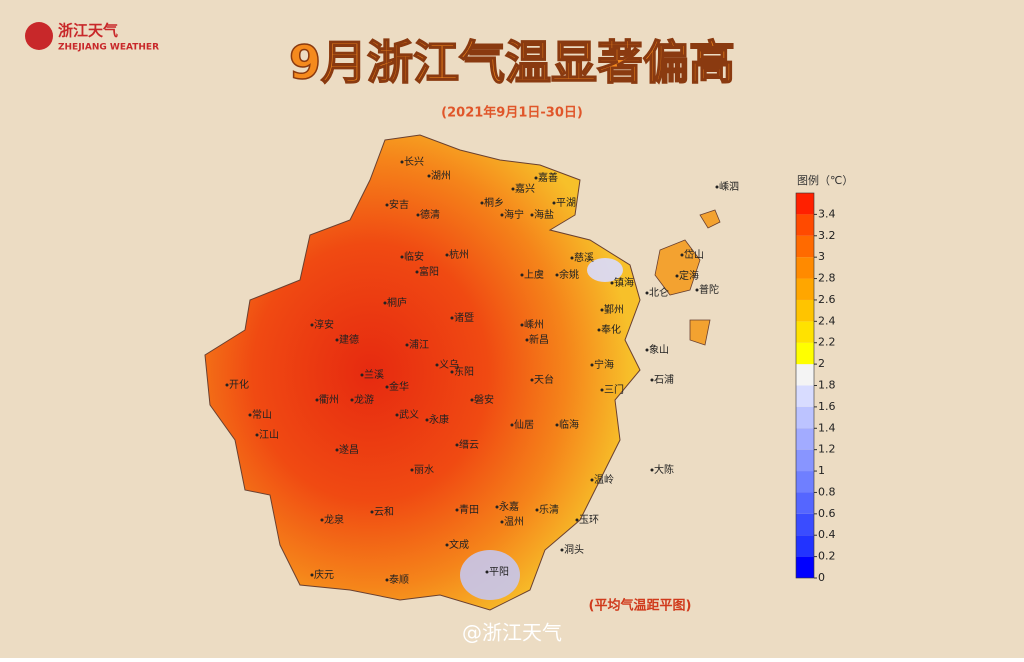 The image size is (1024, 662). What do you see at coordinates (494, 202) in the screenshot?
I see `city-label: 桐乡` at bounding box center [494, 202].